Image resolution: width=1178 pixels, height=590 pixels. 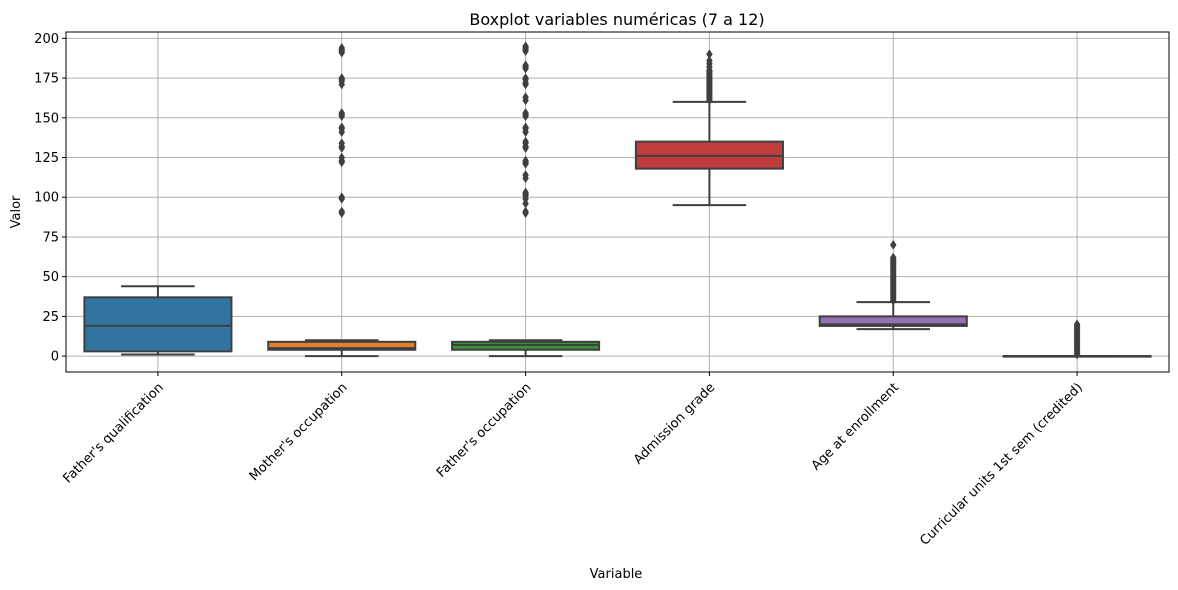 I want to click on y-tick-label: 200, so click(x=46, y=39).